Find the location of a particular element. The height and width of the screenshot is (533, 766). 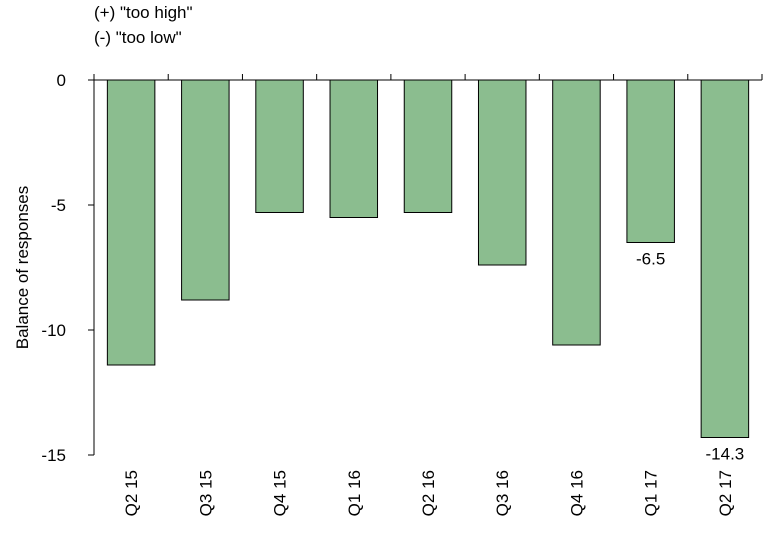

x-tick-label: Q2 16 is located at coordinates (428, 493).